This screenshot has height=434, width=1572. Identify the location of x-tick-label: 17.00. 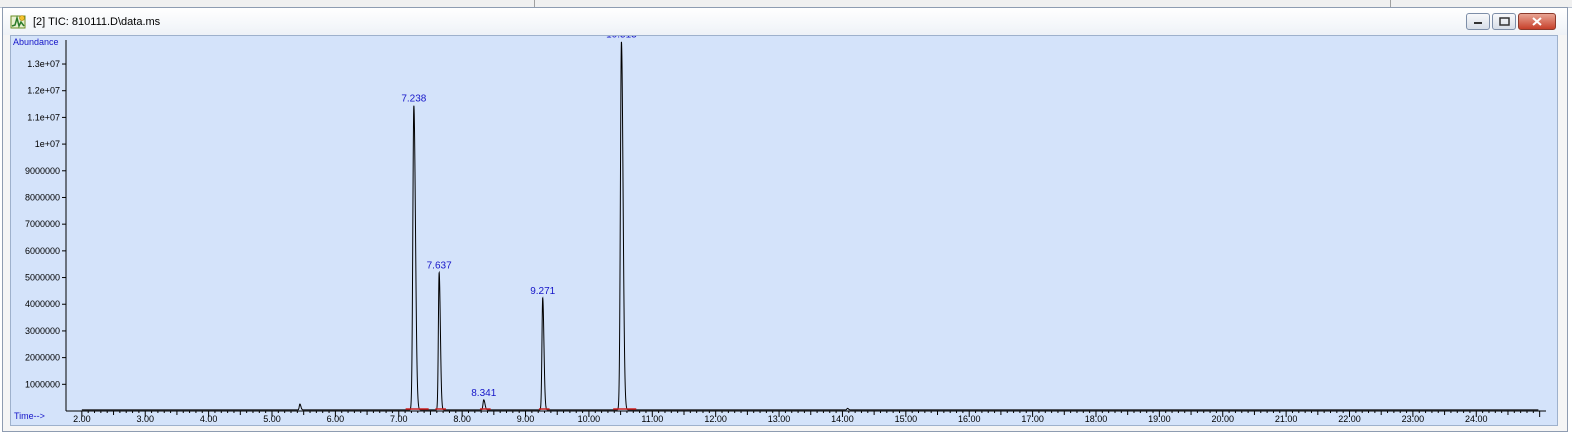
(1032, 419).